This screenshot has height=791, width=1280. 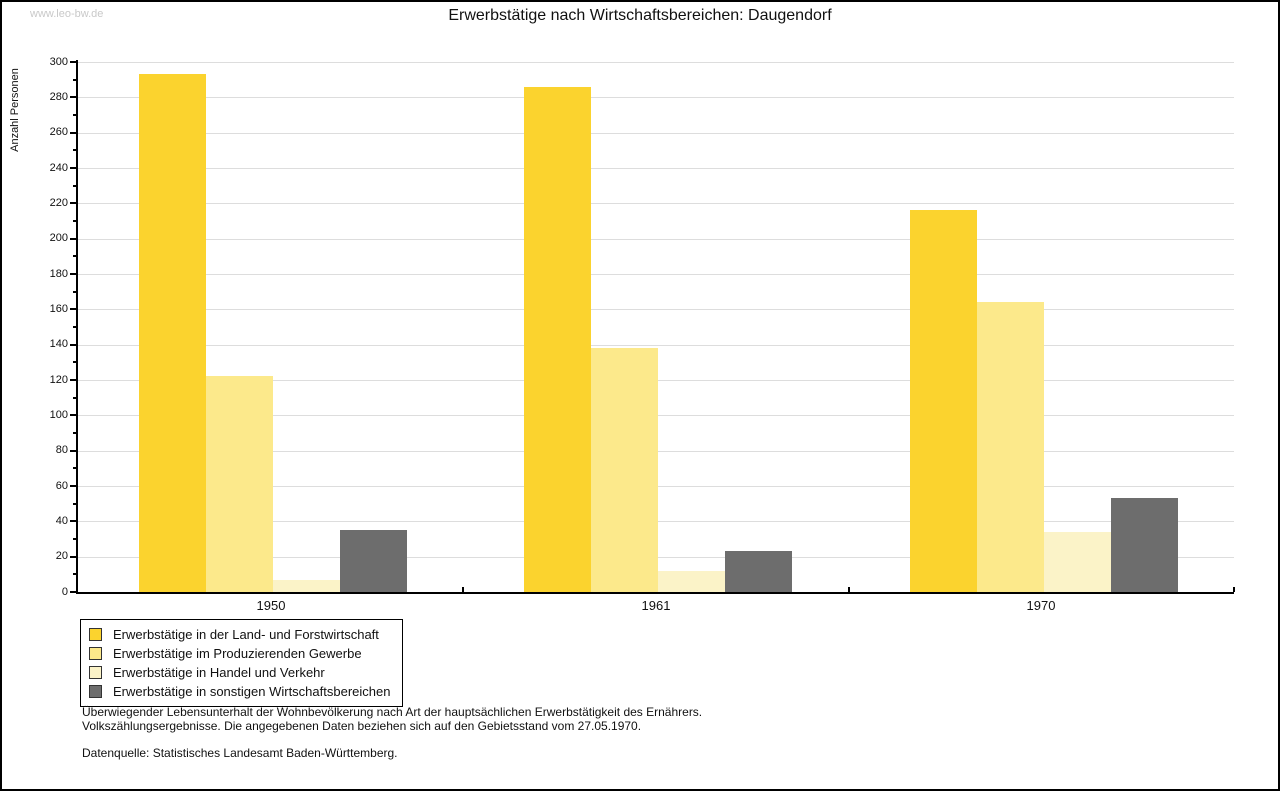 I want to click on y-tick-label-160: 160, so click(x=58, y=308).